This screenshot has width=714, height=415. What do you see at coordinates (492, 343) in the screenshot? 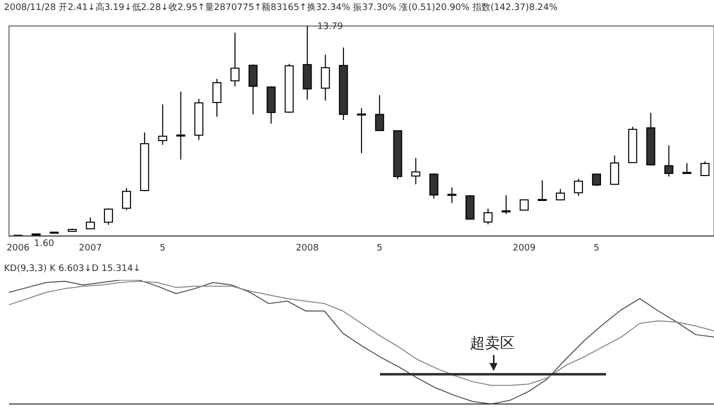
I see `annotation: 超卖区` at bounding box center [492, 343].